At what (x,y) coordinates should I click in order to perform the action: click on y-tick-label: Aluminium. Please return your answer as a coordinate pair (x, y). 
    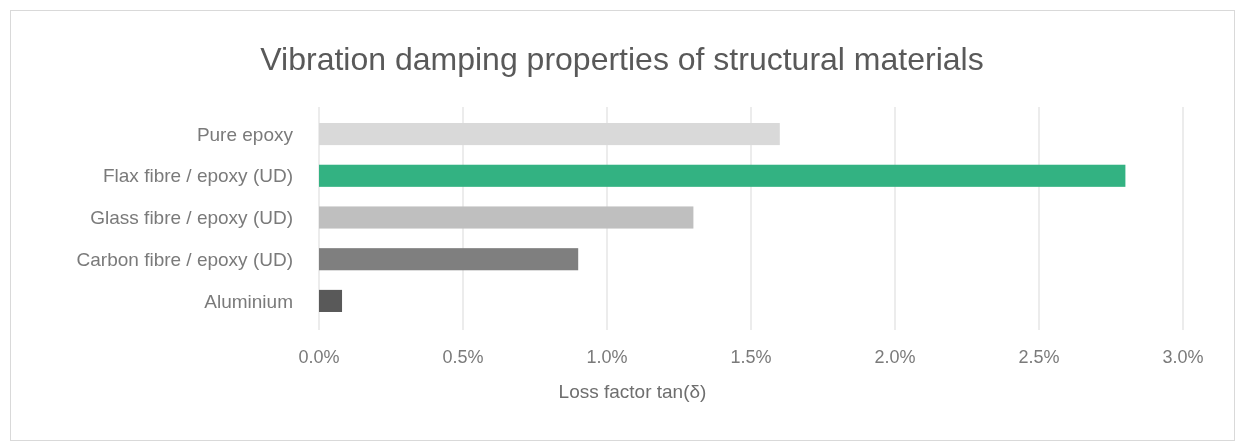
    Looking at the image, I should click on (248, 301).